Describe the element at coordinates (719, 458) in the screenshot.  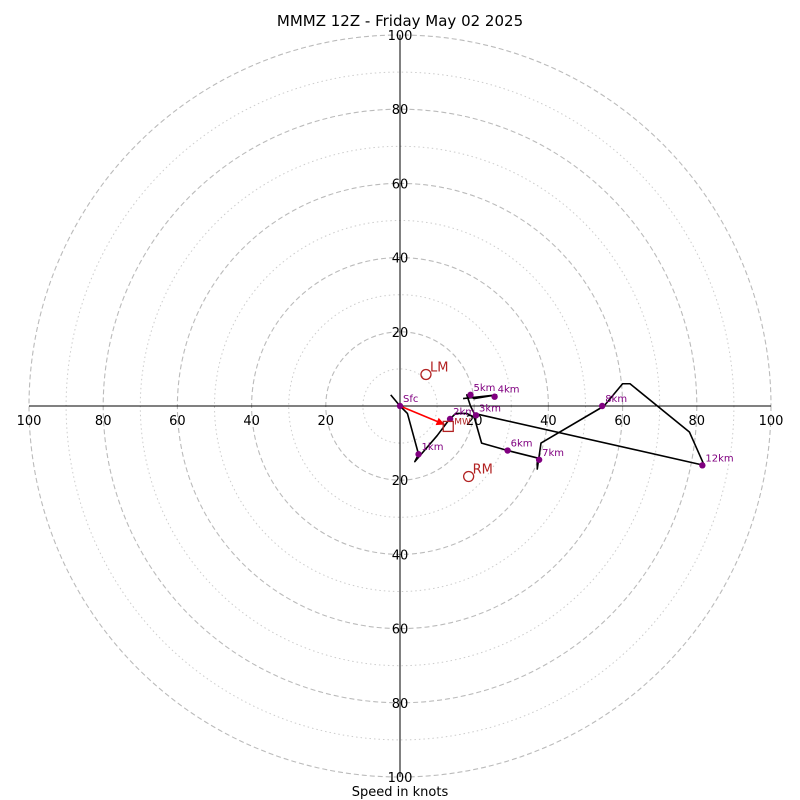
I see `height-point-label: 12km` at that location.